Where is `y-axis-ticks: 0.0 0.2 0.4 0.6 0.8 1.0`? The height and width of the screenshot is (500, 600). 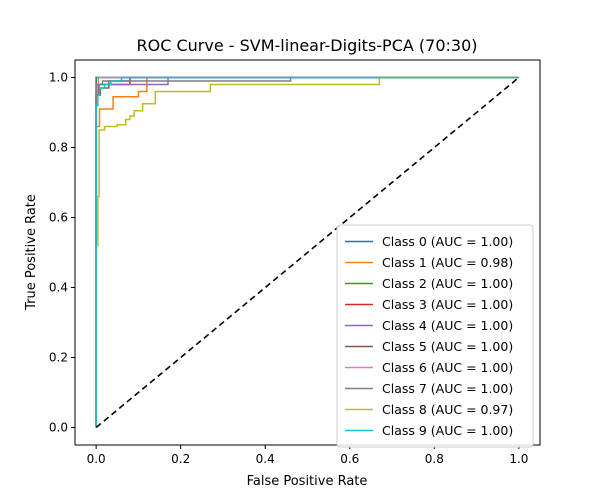
y-axis-ticks: 0.0 0.2 0.4 0.6 0.8 1.0 is located at coordinates (62, 253).